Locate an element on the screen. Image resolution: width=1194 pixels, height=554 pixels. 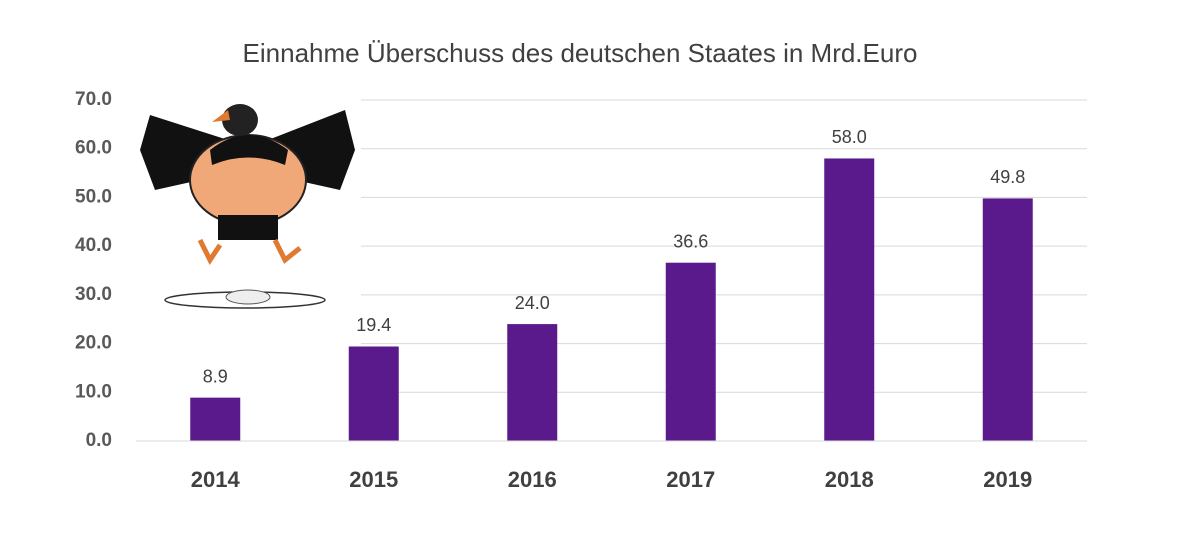
value-label: 24.0 is located at coordinates (532, 303).